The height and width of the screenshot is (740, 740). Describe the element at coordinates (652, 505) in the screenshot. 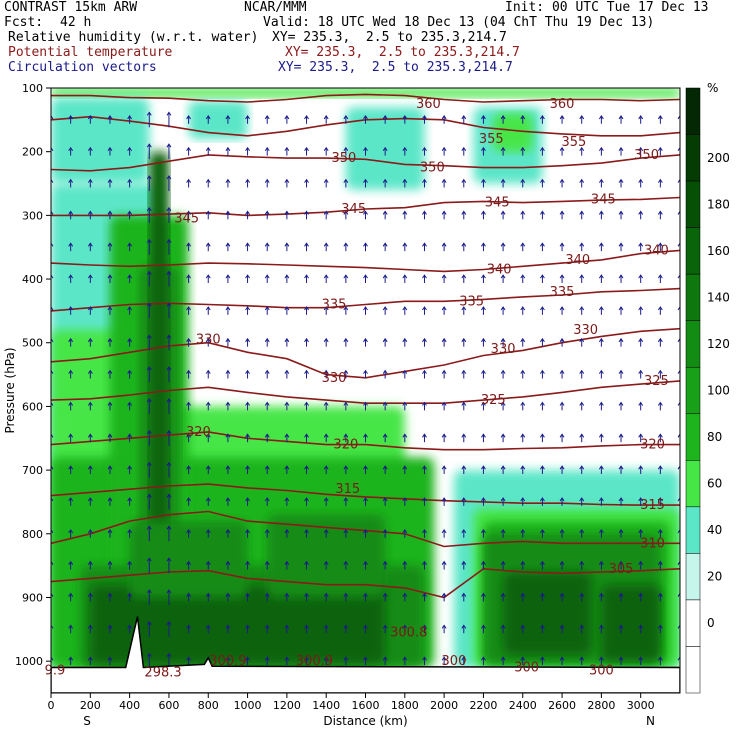

I see `theta-label: 315` at that location.